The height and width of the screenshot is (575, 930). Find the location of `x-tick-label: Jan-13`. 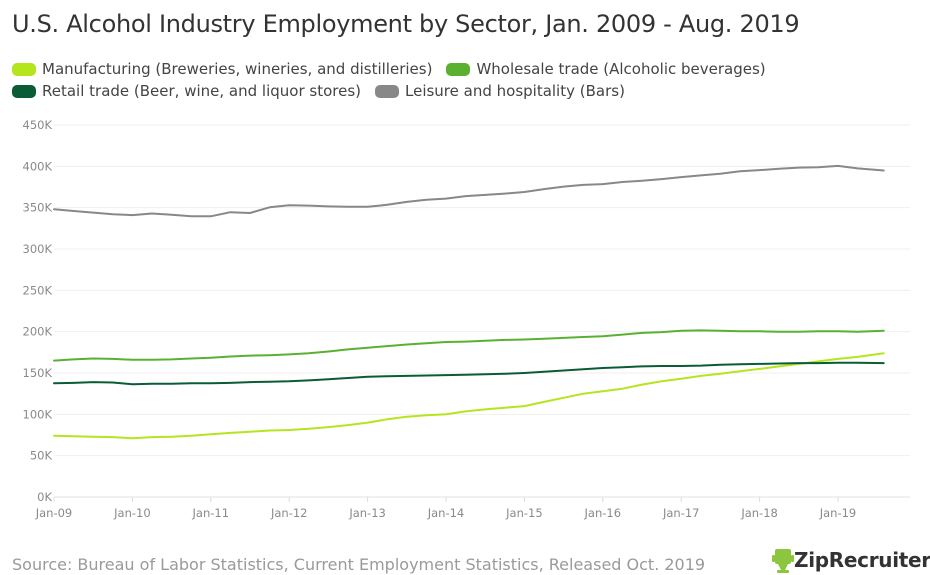

x-tick-label: Jan-13 is located at coordinates (367, 513).